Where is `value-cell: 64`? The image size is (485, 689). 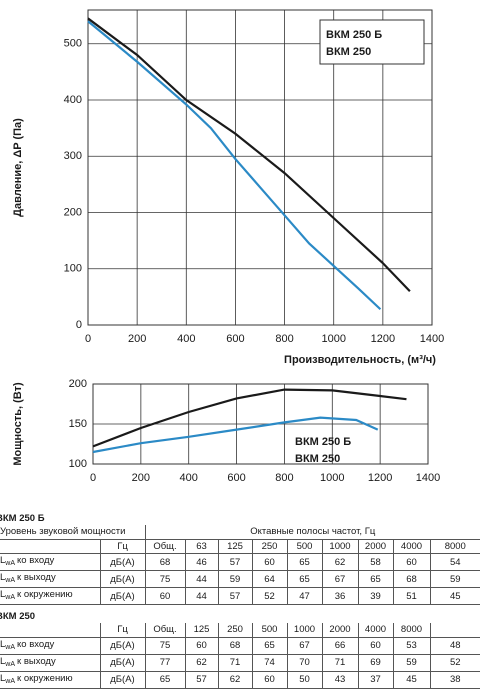
value-cell: 64 is located at coordinates (269, 579).